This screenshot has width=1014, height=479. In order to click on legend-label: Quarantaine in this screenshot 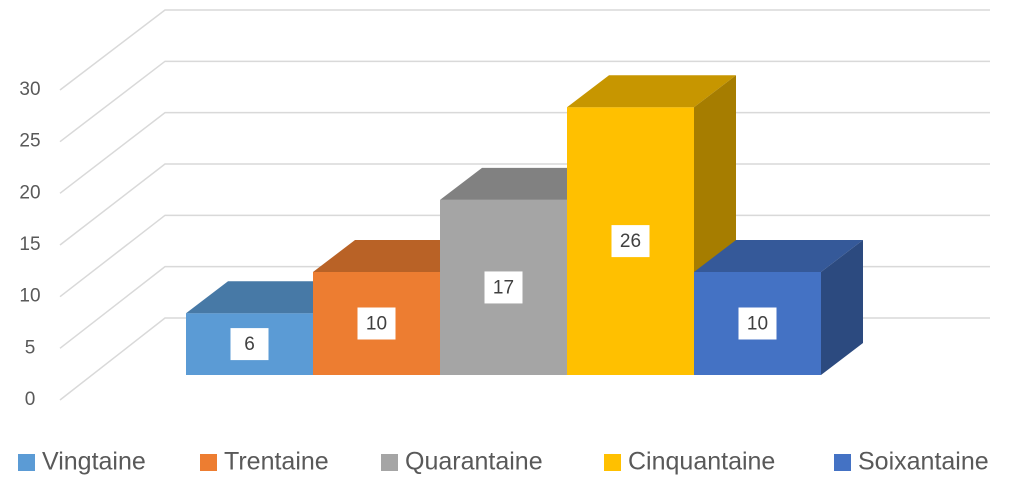, I will do `click(474, 462)`.